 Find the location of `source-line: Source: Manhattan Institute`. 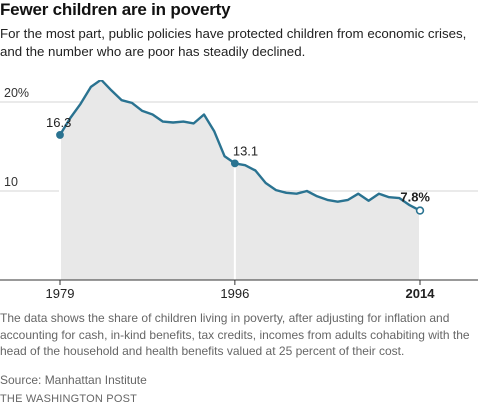

source-line: Source: Manhattan Institute is located at coordinates (73, 380).